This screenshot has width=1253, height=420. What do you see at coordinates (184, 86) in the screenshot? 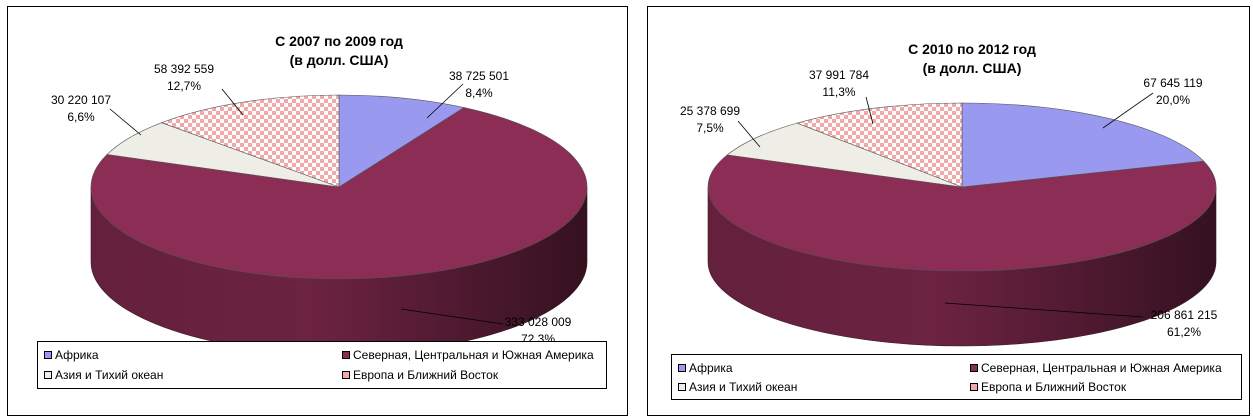
I see `data-label-percent-europe-middle-east: 12,7%` at bounding box center [184, 86].